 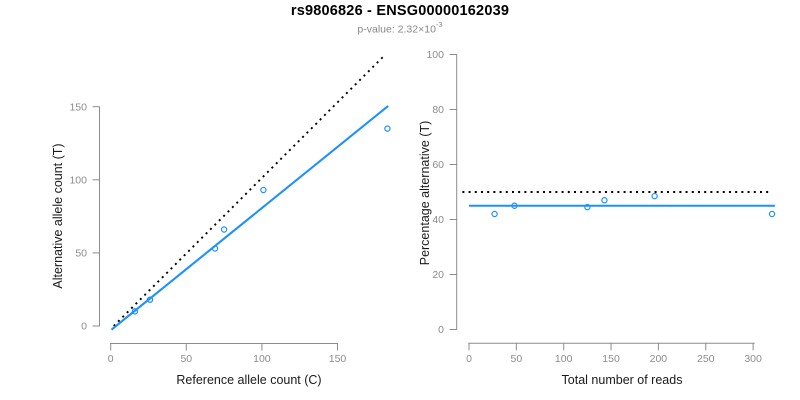 What do you see at coordinates (439, 24) in the screenshot?
I see `pvalue-exponent: -3` at bounding box center [439, 24].